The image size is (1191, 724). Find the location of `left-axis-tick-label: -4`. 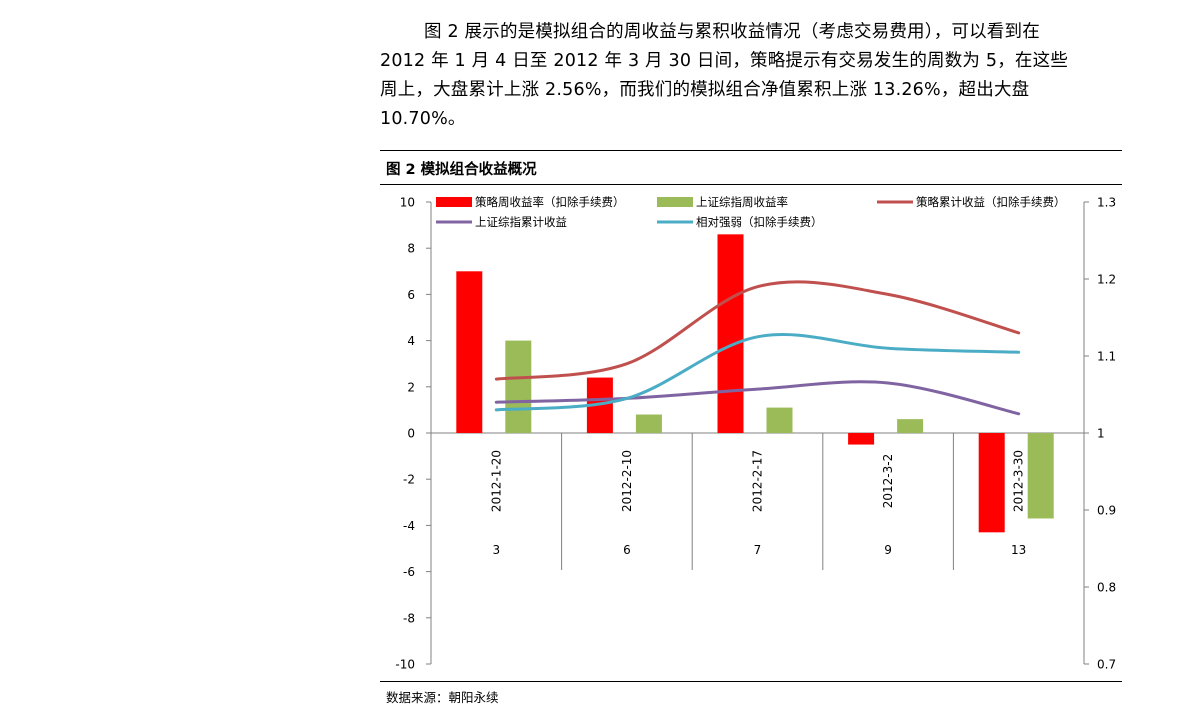

left-axis-tick-label: -4 is located at coordinates (409, 526).